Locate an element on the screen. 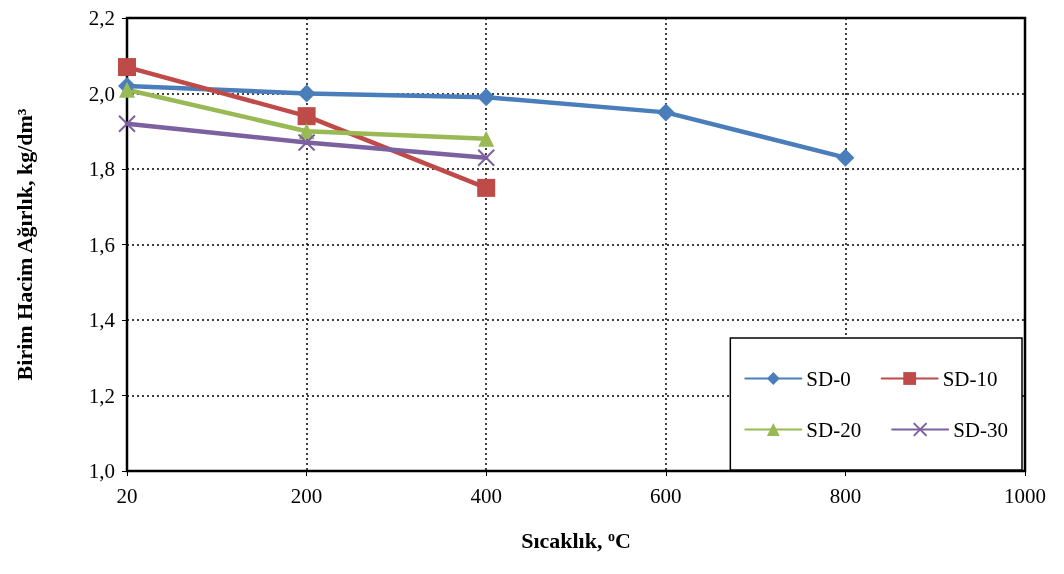 The image size is (1064, 574). x-tick-label: 200 is located at coordinates (306, 495).